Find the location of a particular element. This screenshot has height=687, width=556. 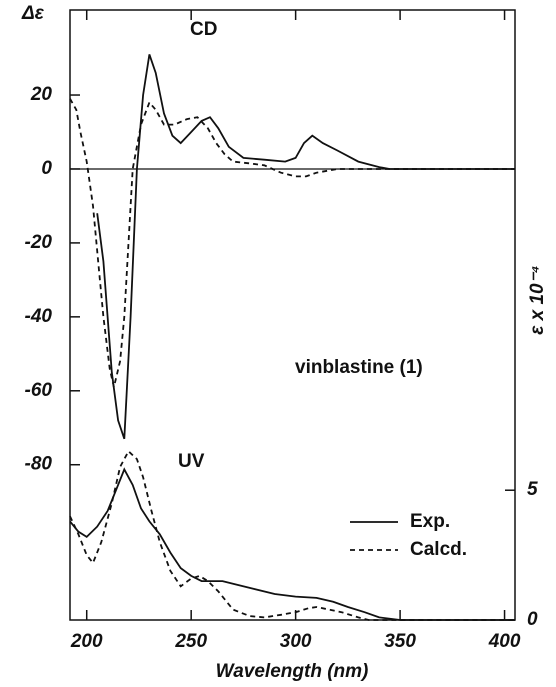

y-tick-label: 0 is located at coordinates (46, 168).